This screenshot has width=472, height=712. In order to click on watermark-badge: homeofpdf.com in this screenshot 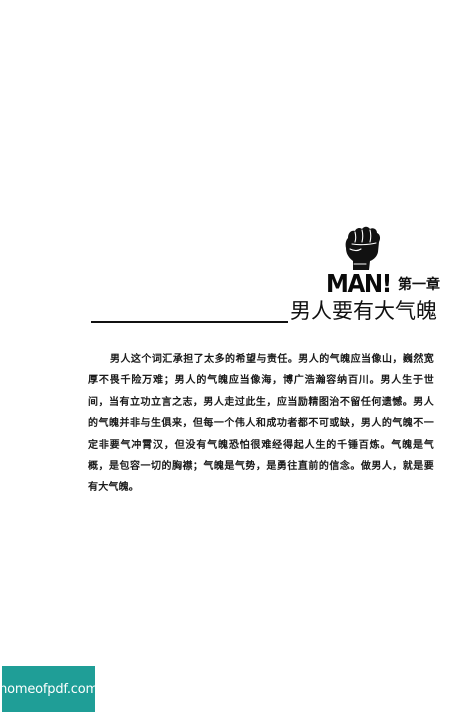, I will do `click(49, 689)`.